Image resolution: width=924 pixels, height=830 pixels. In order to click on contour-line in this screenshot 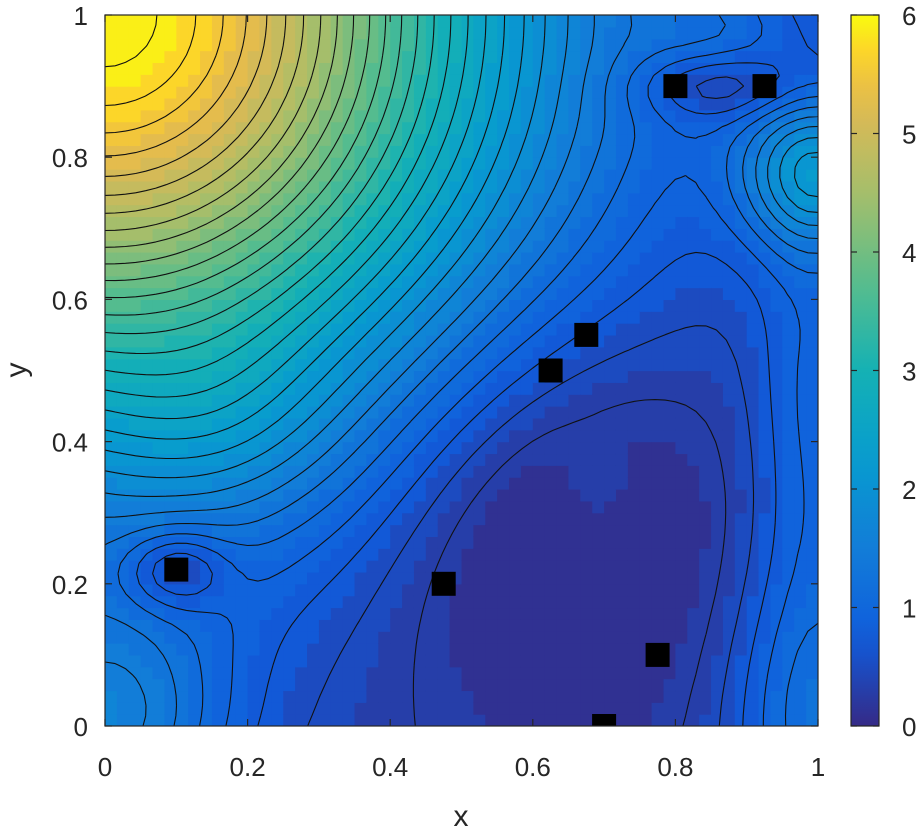, I will do `click(186, 96)`.